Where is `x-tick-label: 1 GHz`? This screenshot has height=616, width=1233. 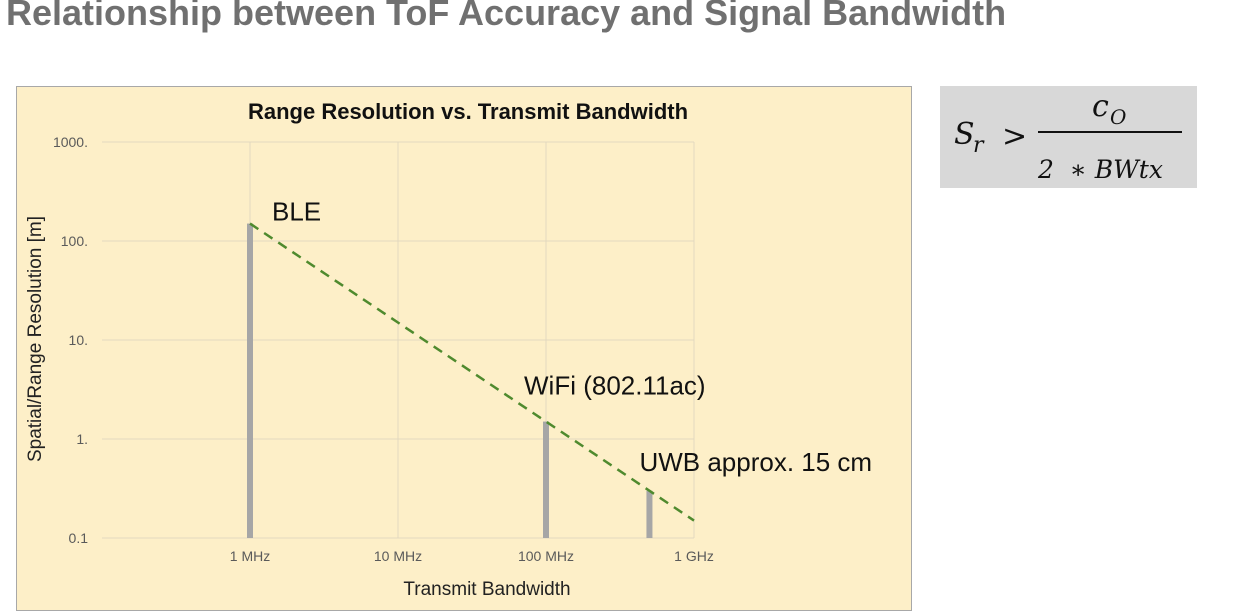
x-tick-label: 1 GHz is located at coordinates (694, 556).